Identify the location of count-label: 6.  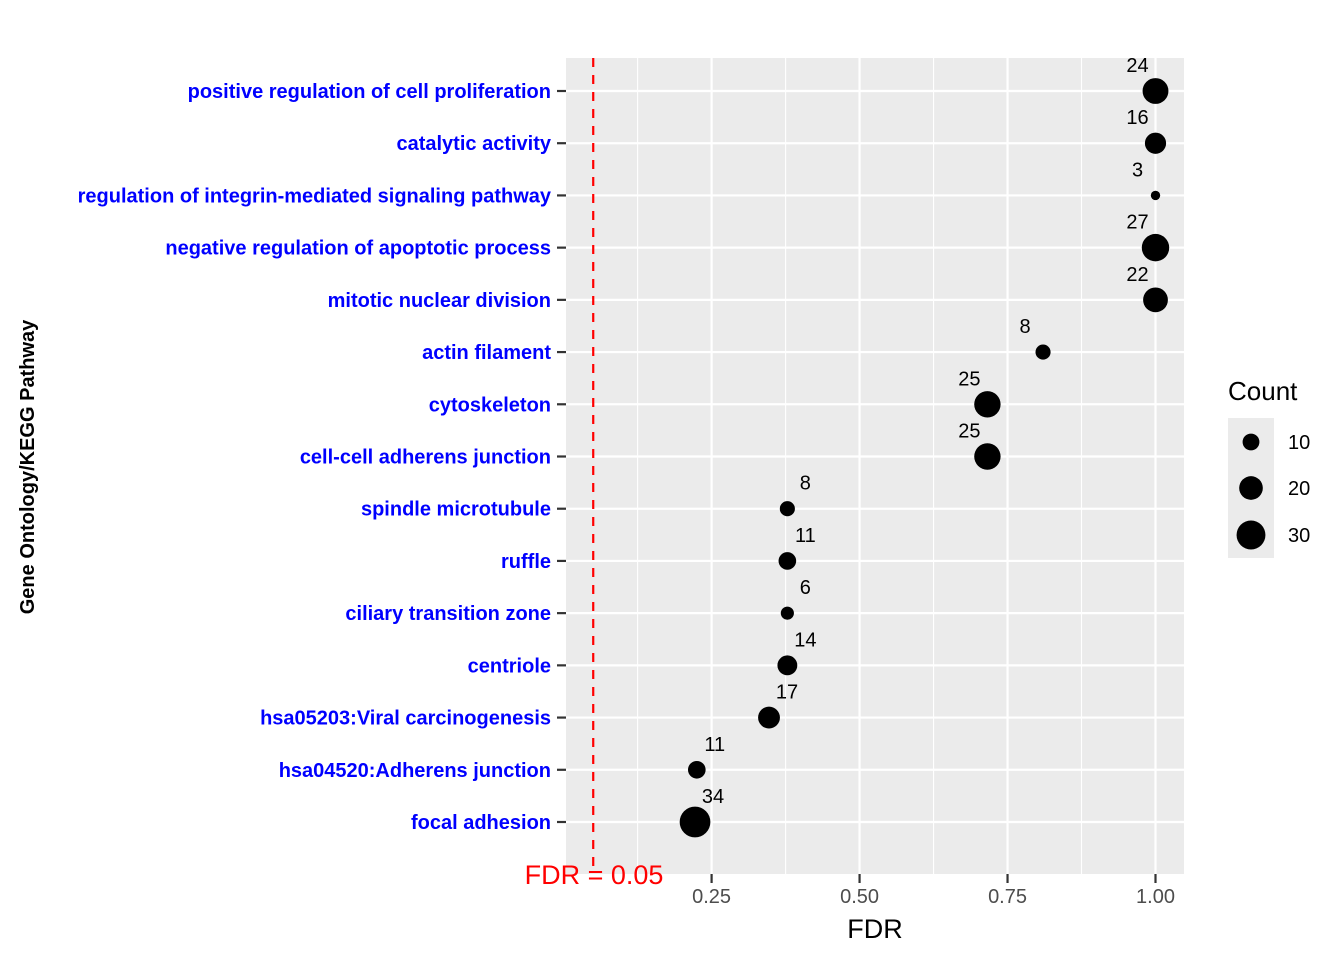
(805, 588).